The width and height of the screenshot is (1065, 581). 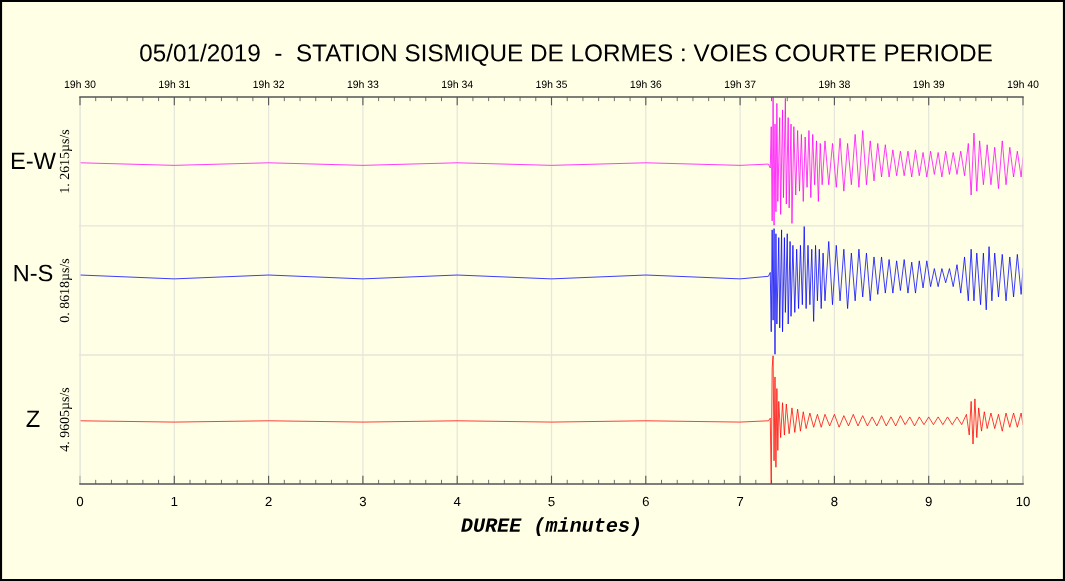 What do you see at coordinates (33, 160) in the screenshot?
I see `series-label: E-W` at bounding box center [33, 160].